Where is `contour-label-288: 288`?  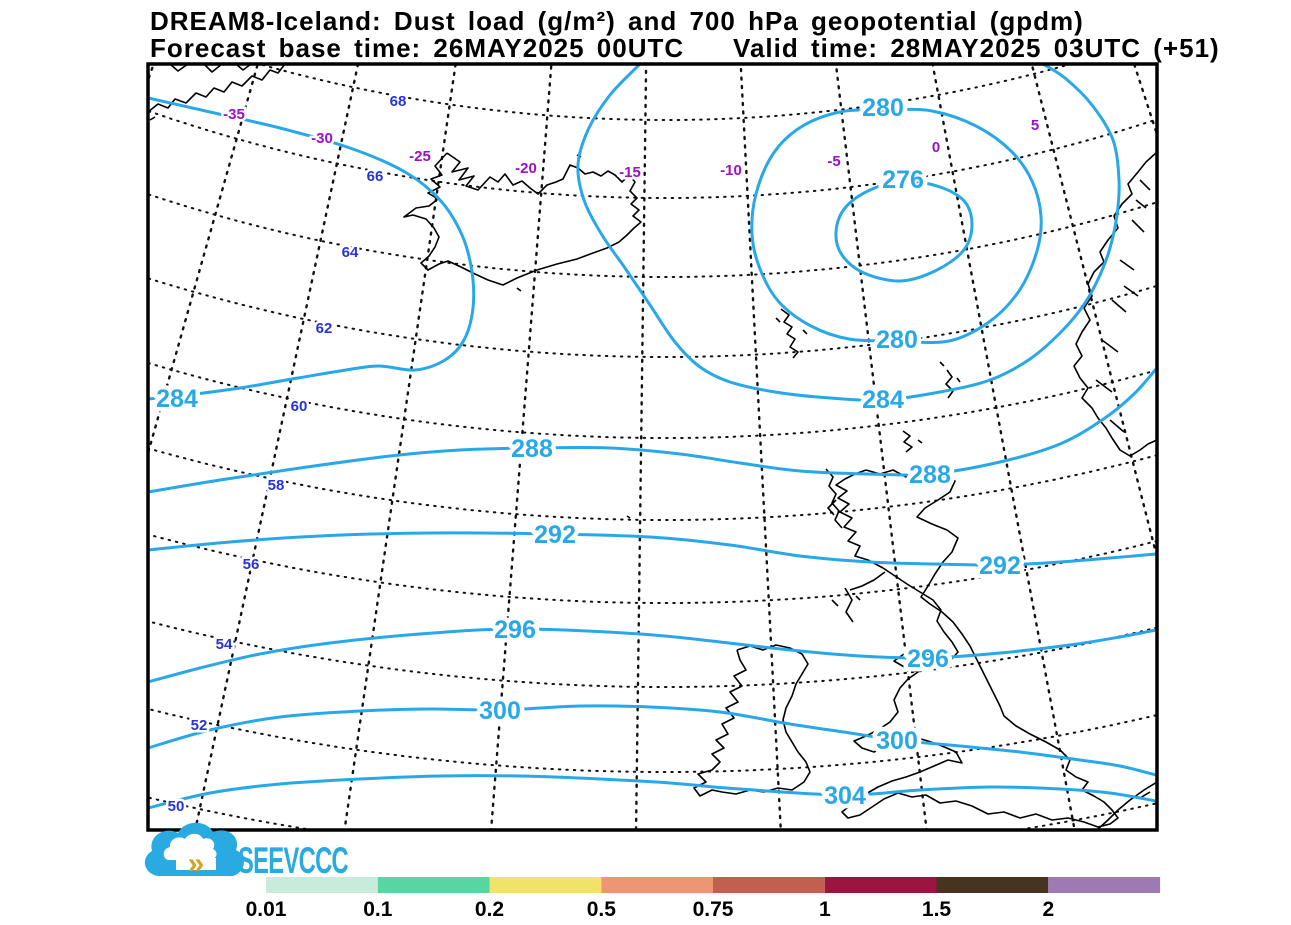 contour-label-288: 288 is located at coordinates (532, 449).